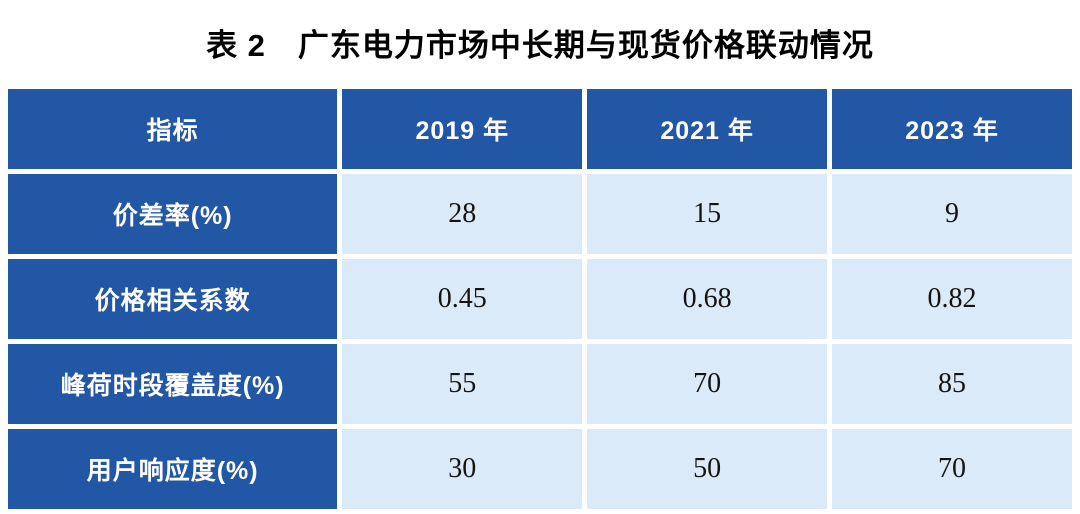  What do you see at coordinates (952, 384) in the screenshot?
I see `value-cell: 85` at bounding box center [952, 384].